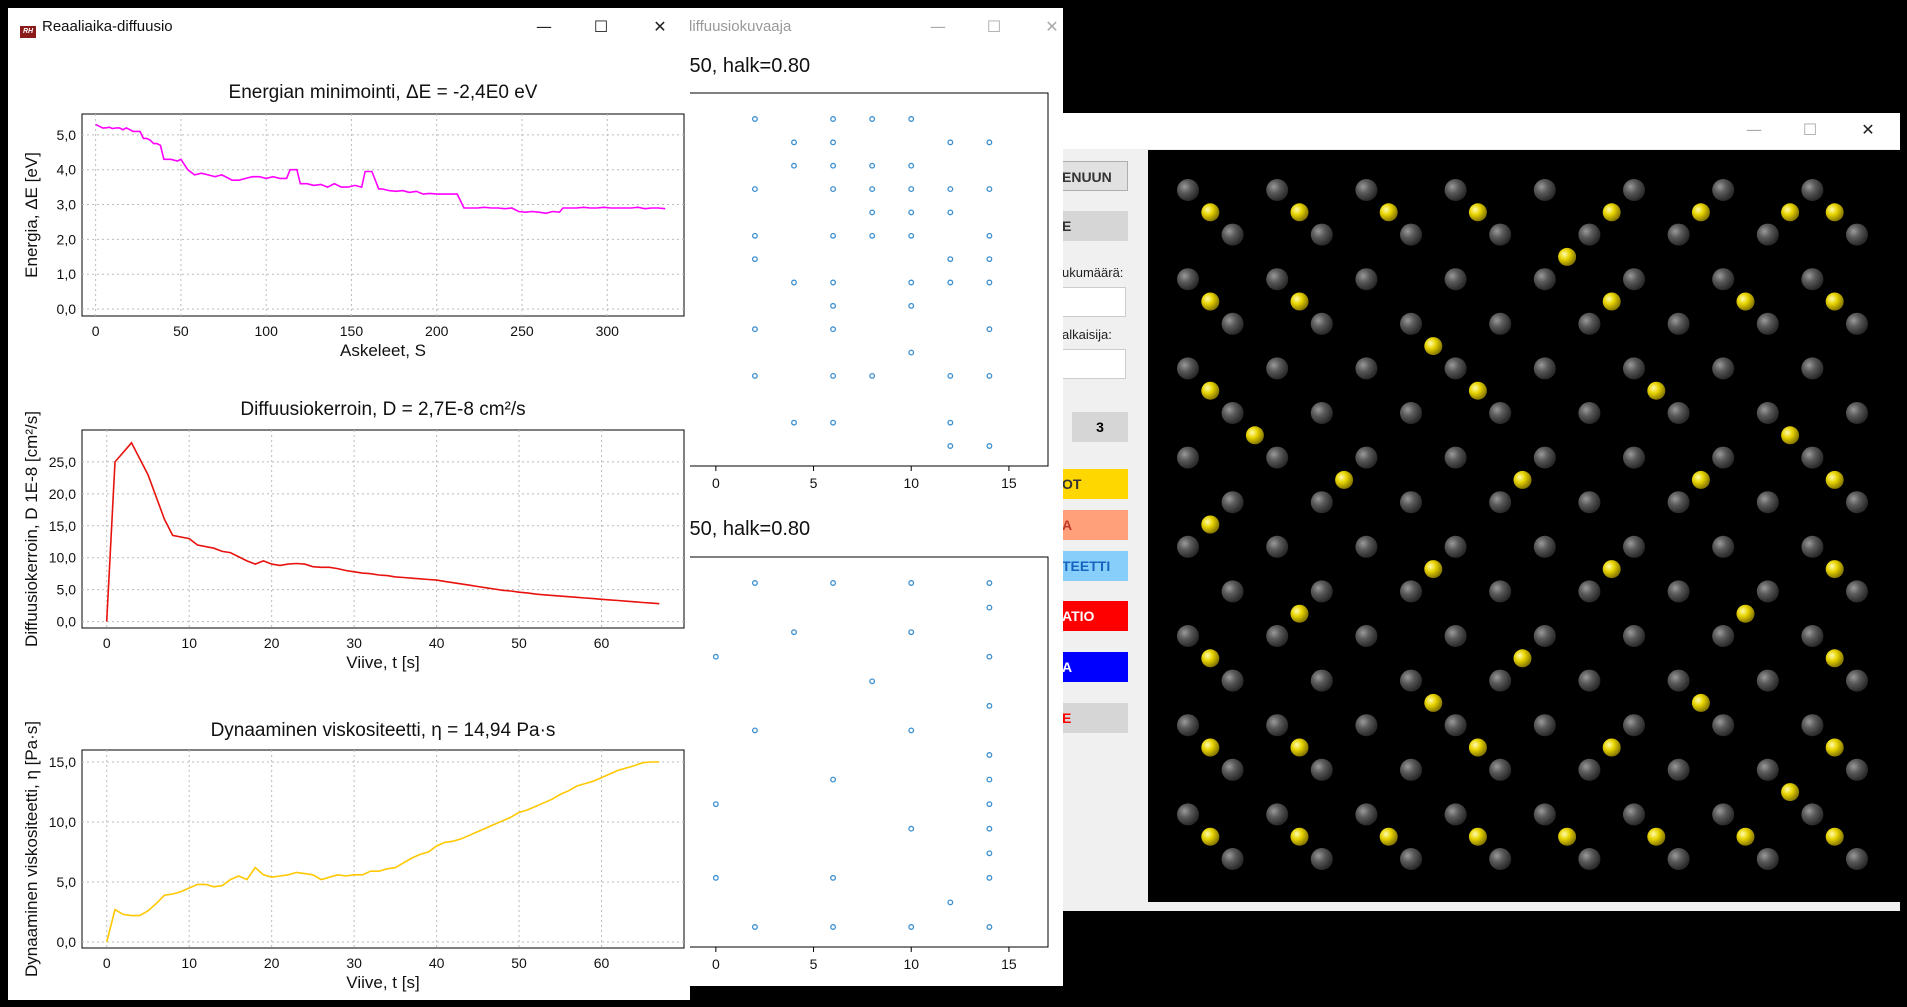 This screenshot has height=1007, width=1907. Describe the element at coordinates (1095, 667) in the screenshot. I see `blue-button: A` at that location.